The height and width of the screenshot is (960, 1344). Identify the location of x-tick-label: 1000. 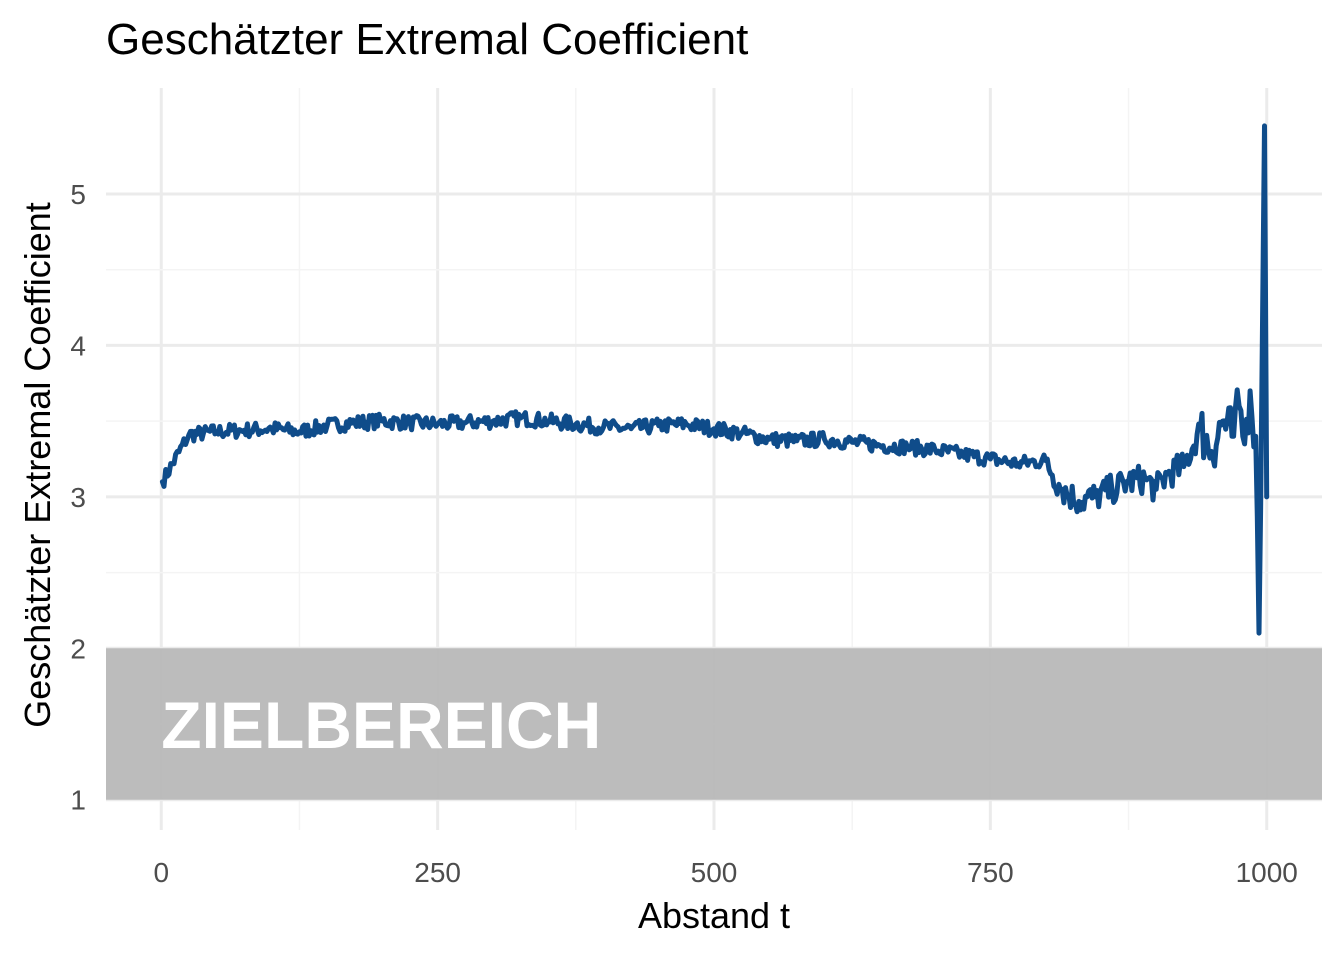
(1267, 872).